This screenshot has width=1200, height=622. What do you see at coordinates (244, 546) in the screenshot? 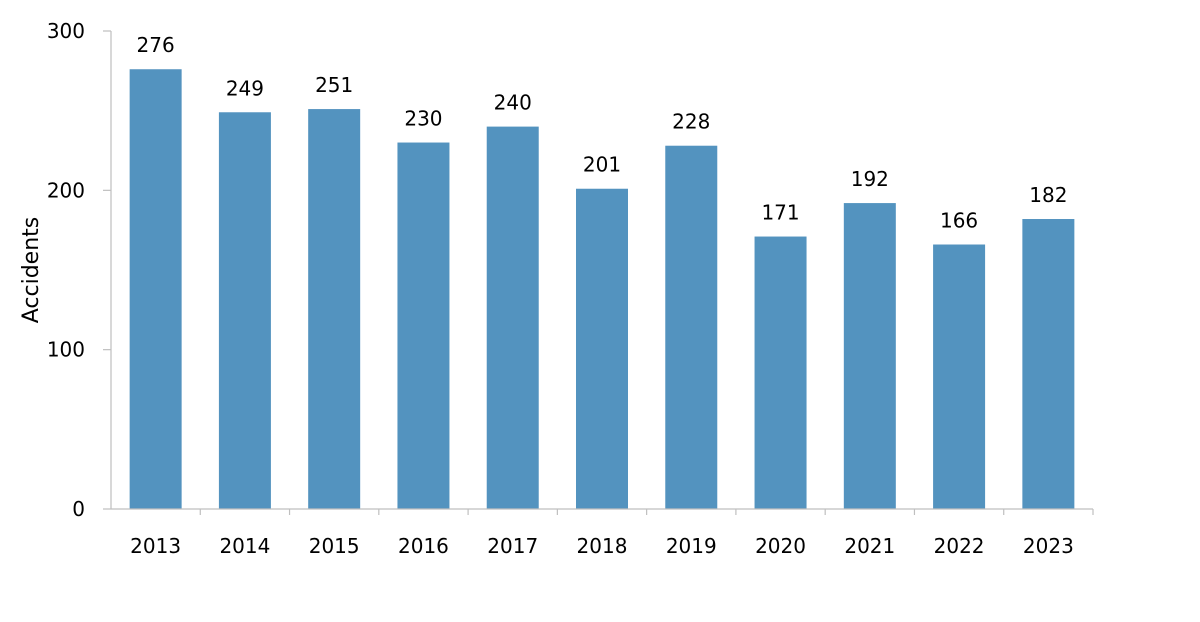
I see `x-tick-label-2014: 2014` at bounding box center [244, 546].